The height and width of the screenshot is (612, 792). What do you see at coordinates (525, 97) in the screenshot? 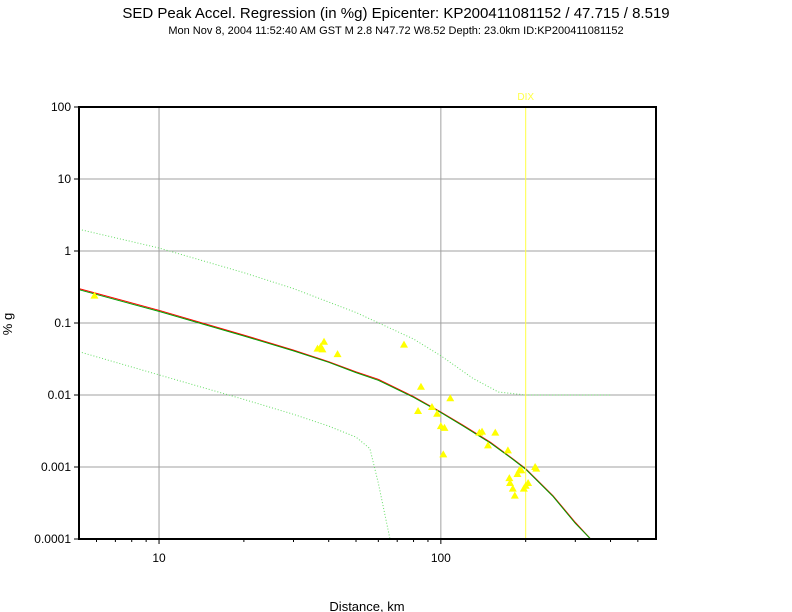
I see `station-marker-label: DIX` at bounding box center [525, 97].